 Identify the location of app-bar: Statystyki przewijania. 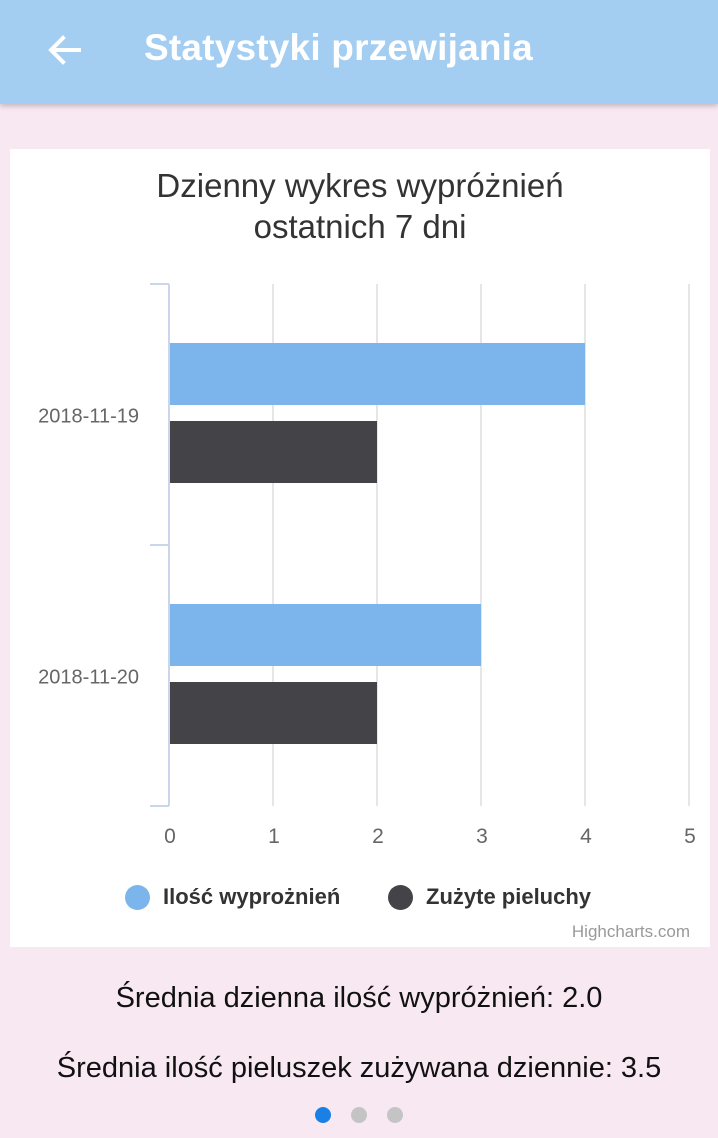
(359, 52).